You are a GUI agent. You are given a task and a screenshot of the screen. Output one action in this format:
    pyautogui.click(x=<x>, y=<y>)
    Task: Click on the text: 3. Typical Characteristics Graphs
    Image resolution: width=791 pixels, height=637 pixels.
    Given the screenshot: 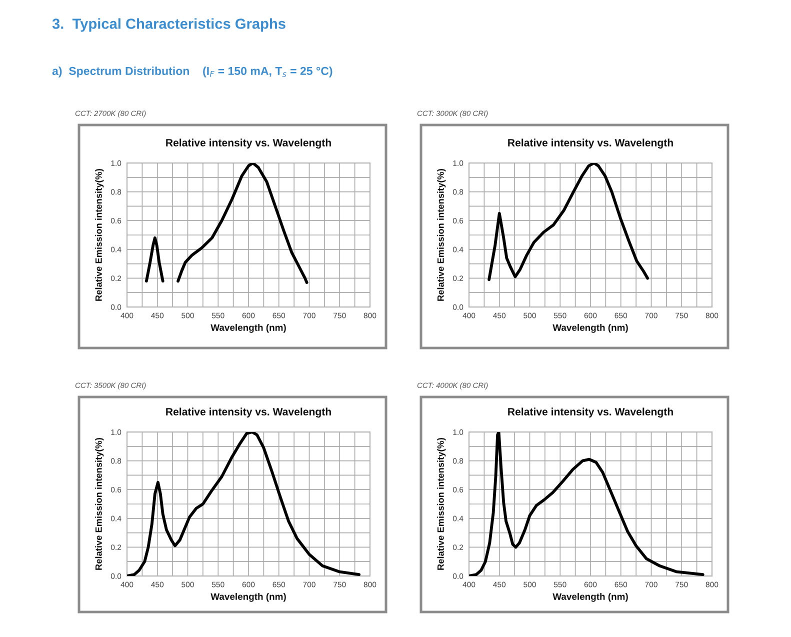 What is the action you would take?
    pyautogui.click(x=169, y=25)
    